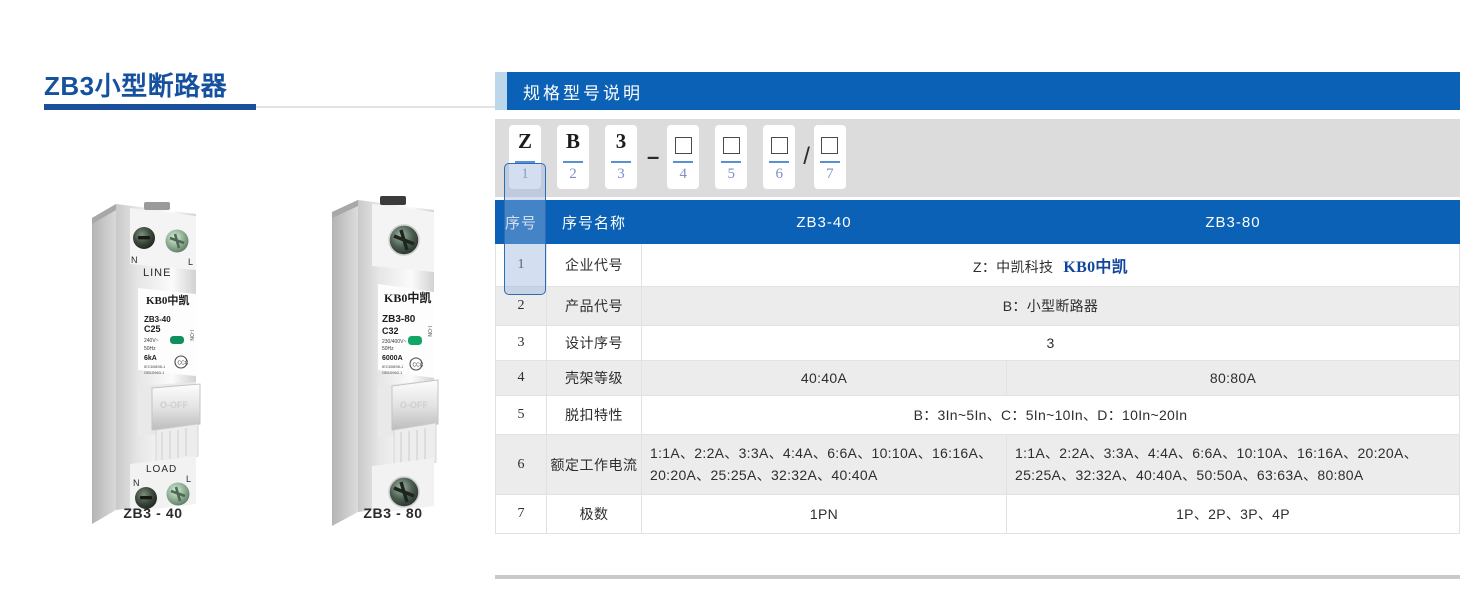 The width and height of the screenshot is (1479, 614). What do you see at coordinates (524, 140) in the screenshot?
I see `code-letter-1: Z` at bounding box center [524, 140].